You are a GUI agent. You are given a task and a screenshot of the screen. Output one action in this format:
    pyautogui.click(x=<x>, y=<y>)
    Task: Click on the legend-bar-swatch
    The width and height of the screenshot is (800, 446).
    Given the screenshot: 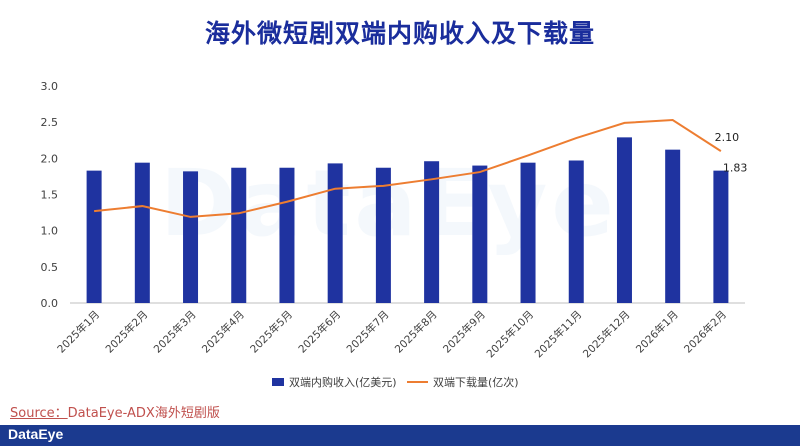 What is the action you would take?
    pyautogui.click(x=278, y=382)
    